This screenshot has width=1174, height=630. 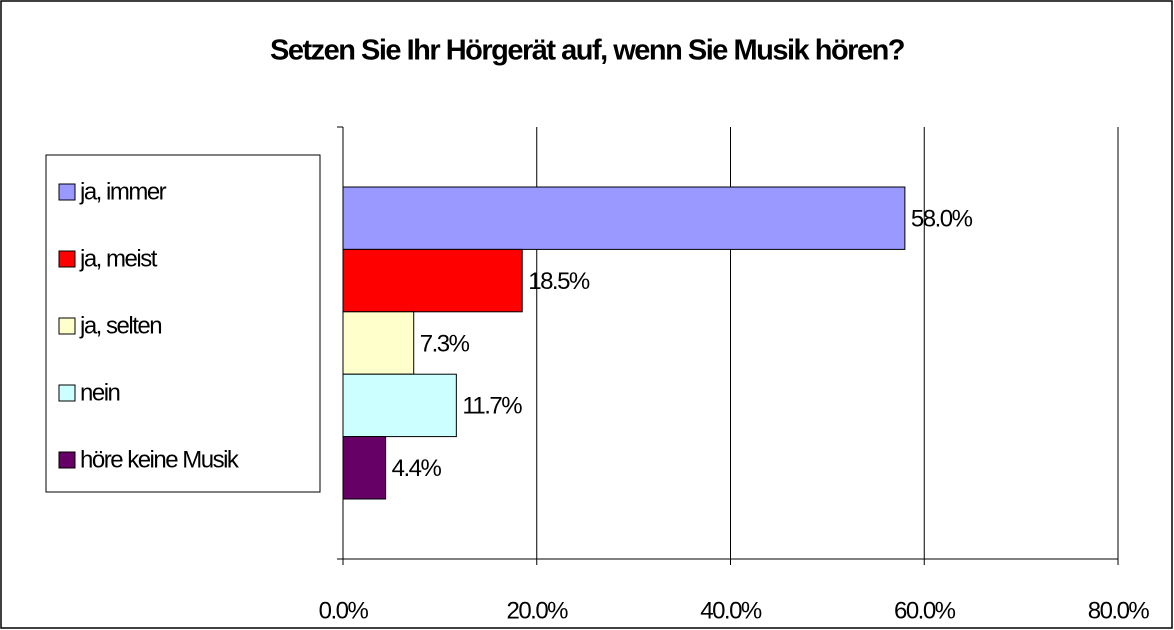 I want to click on data-label: 11.7%, so click(x=492, y=406).